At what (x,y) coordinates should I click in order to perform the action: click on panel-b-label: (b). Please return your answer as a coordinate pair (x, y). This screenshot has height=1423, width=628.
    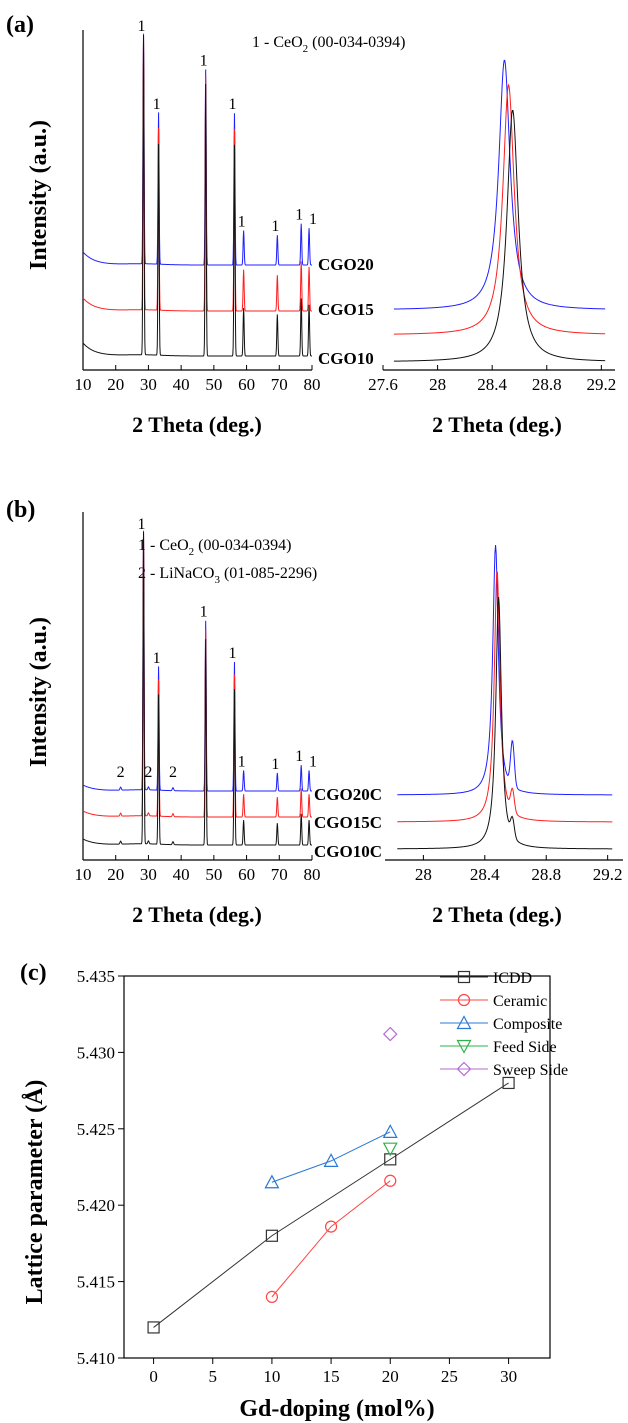
    Looking at the image, I should click on (20, 510).